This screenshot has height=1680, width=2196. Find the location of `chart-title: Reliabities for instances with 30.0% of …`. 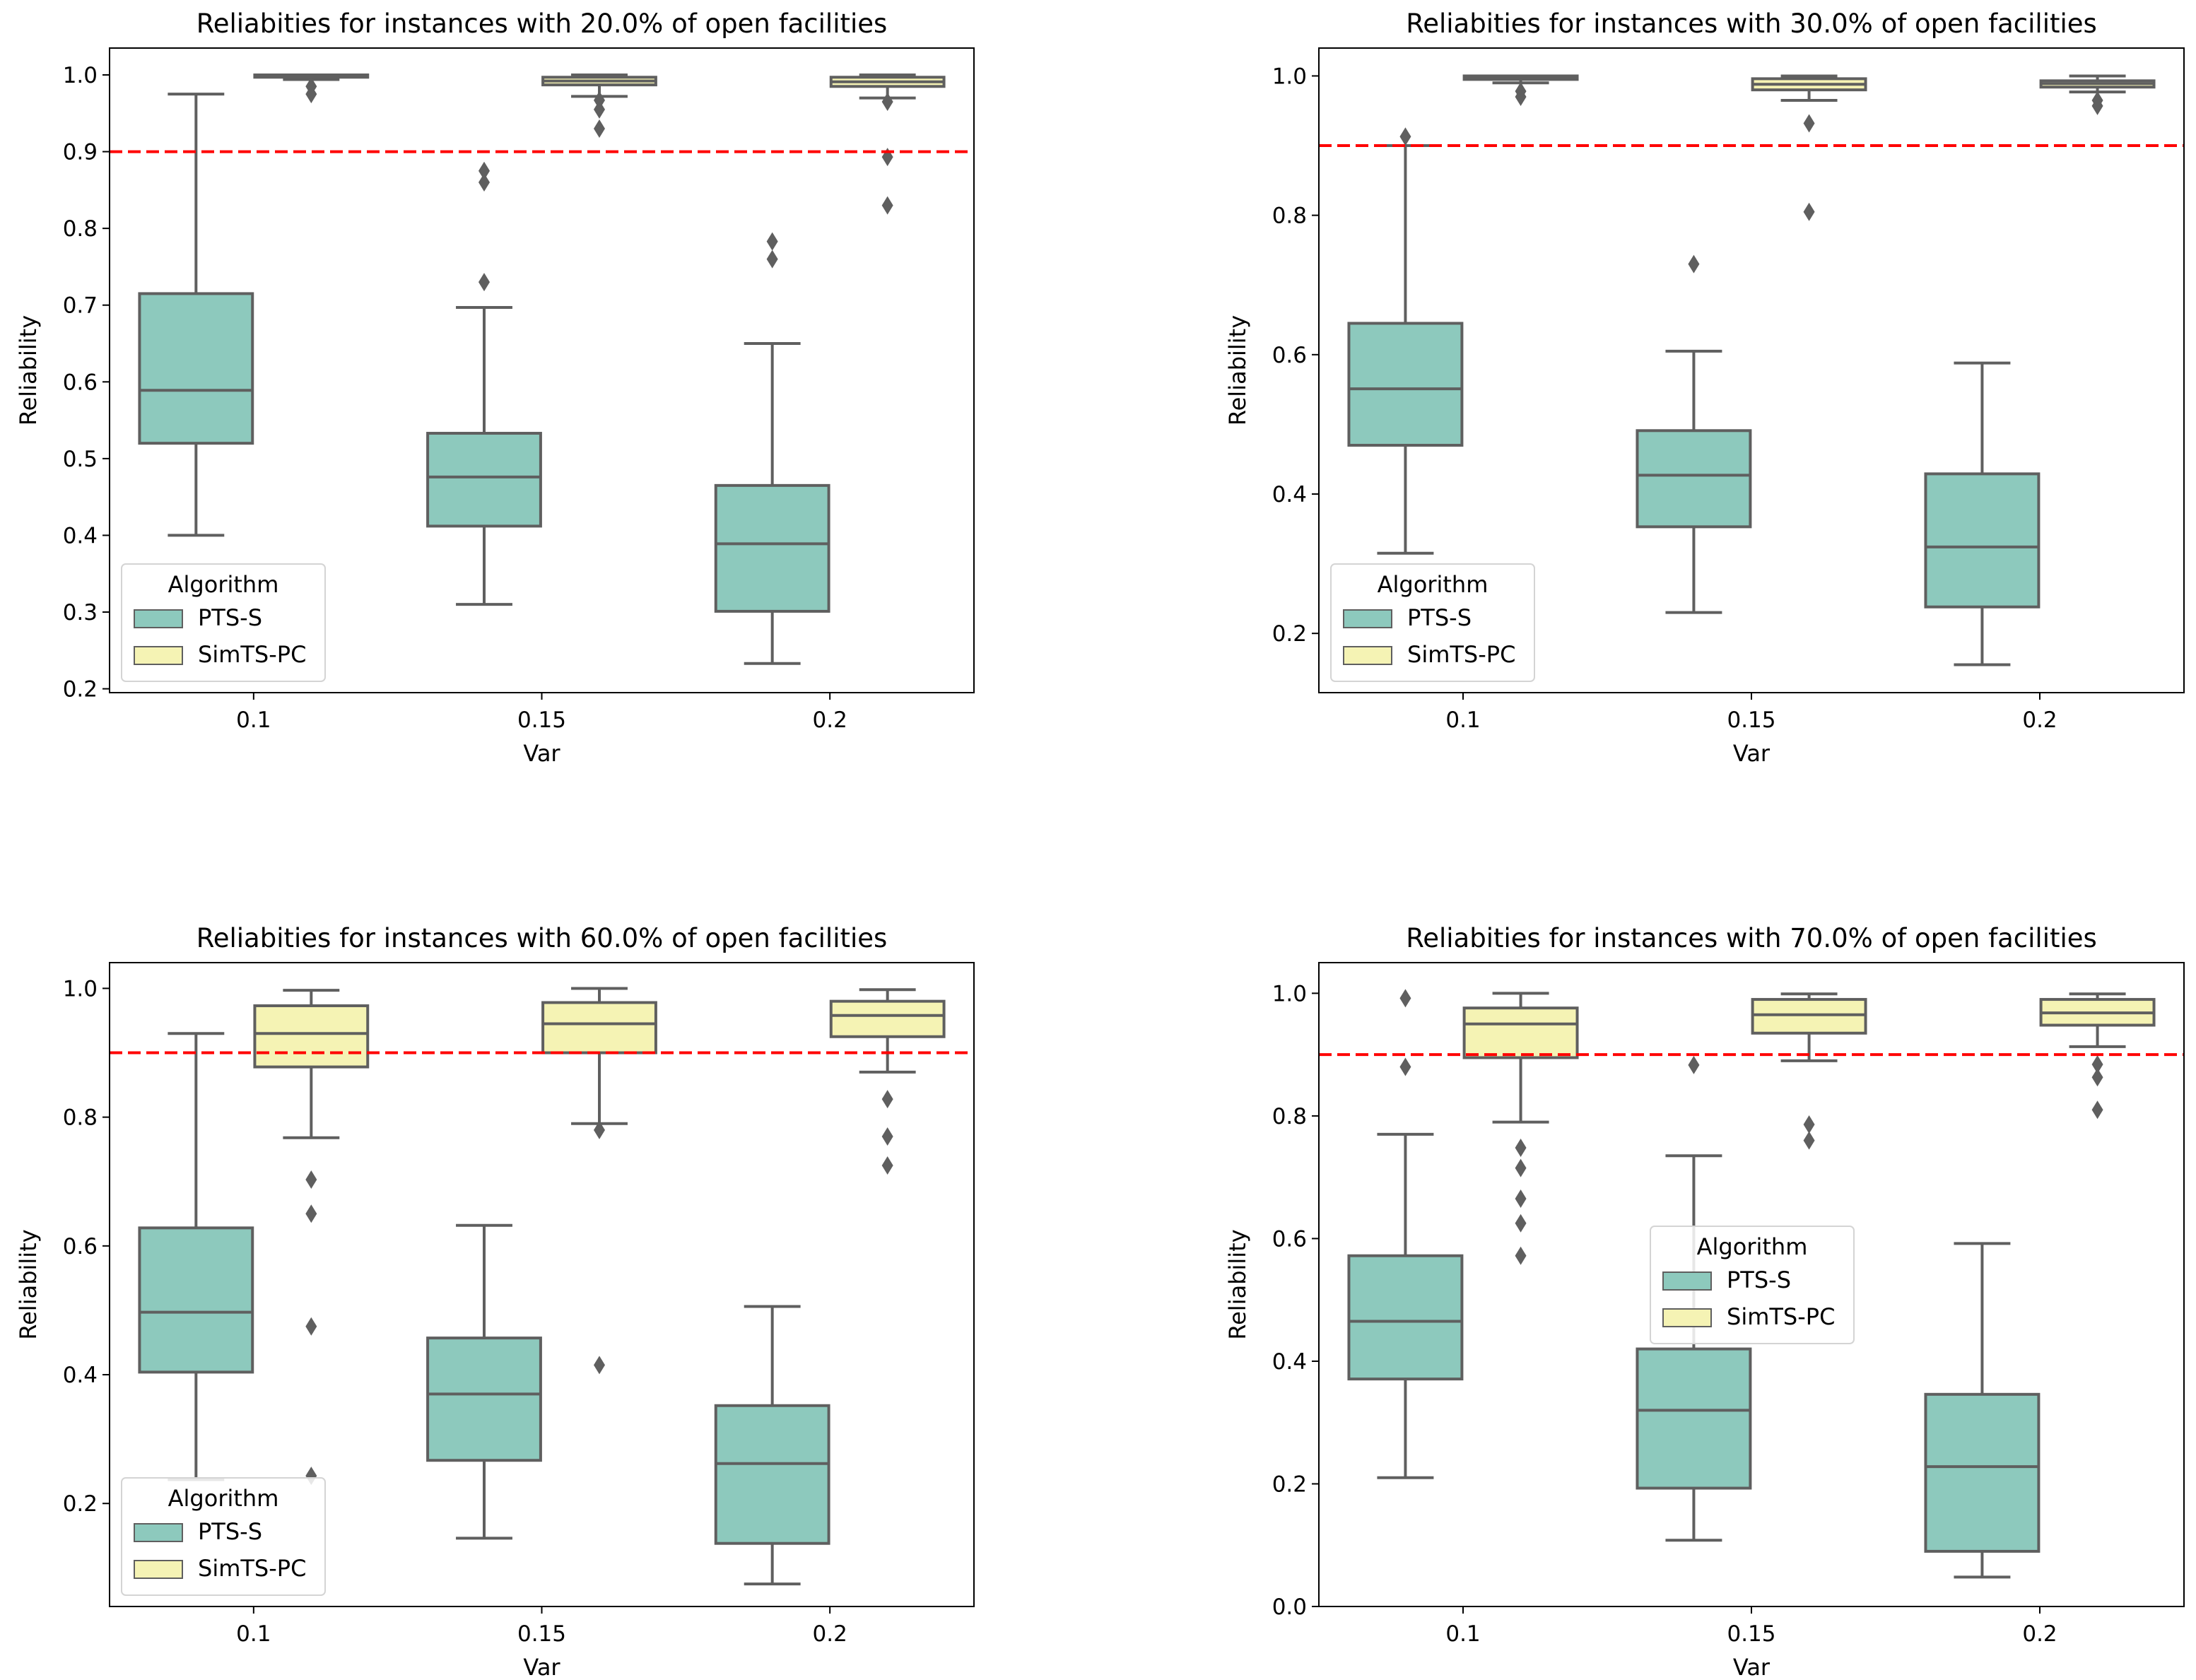

chart-title: Reliabities for instances with 30.0% of … is located at coordinates (1751, 24).